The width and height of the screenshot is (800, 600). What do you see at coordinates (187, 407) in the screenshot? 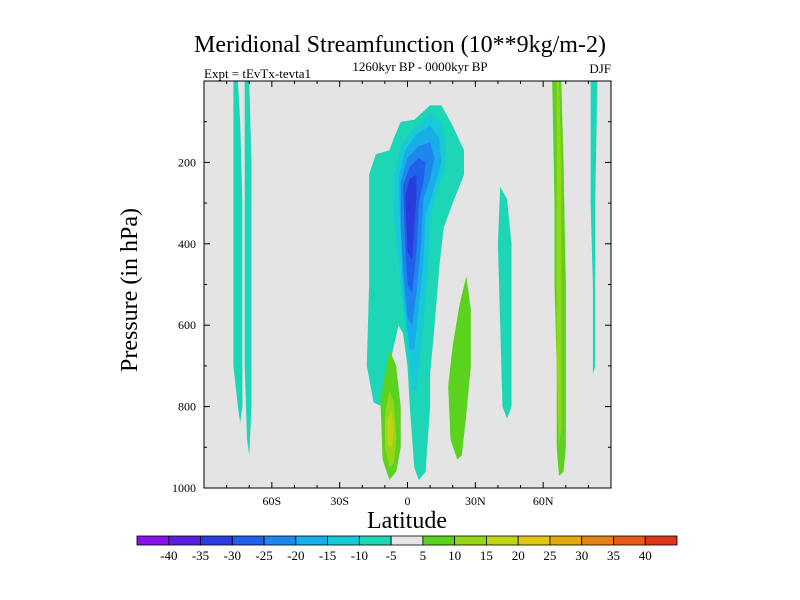
I see `y-tick-label: 800` at bounding box center [187, 407].